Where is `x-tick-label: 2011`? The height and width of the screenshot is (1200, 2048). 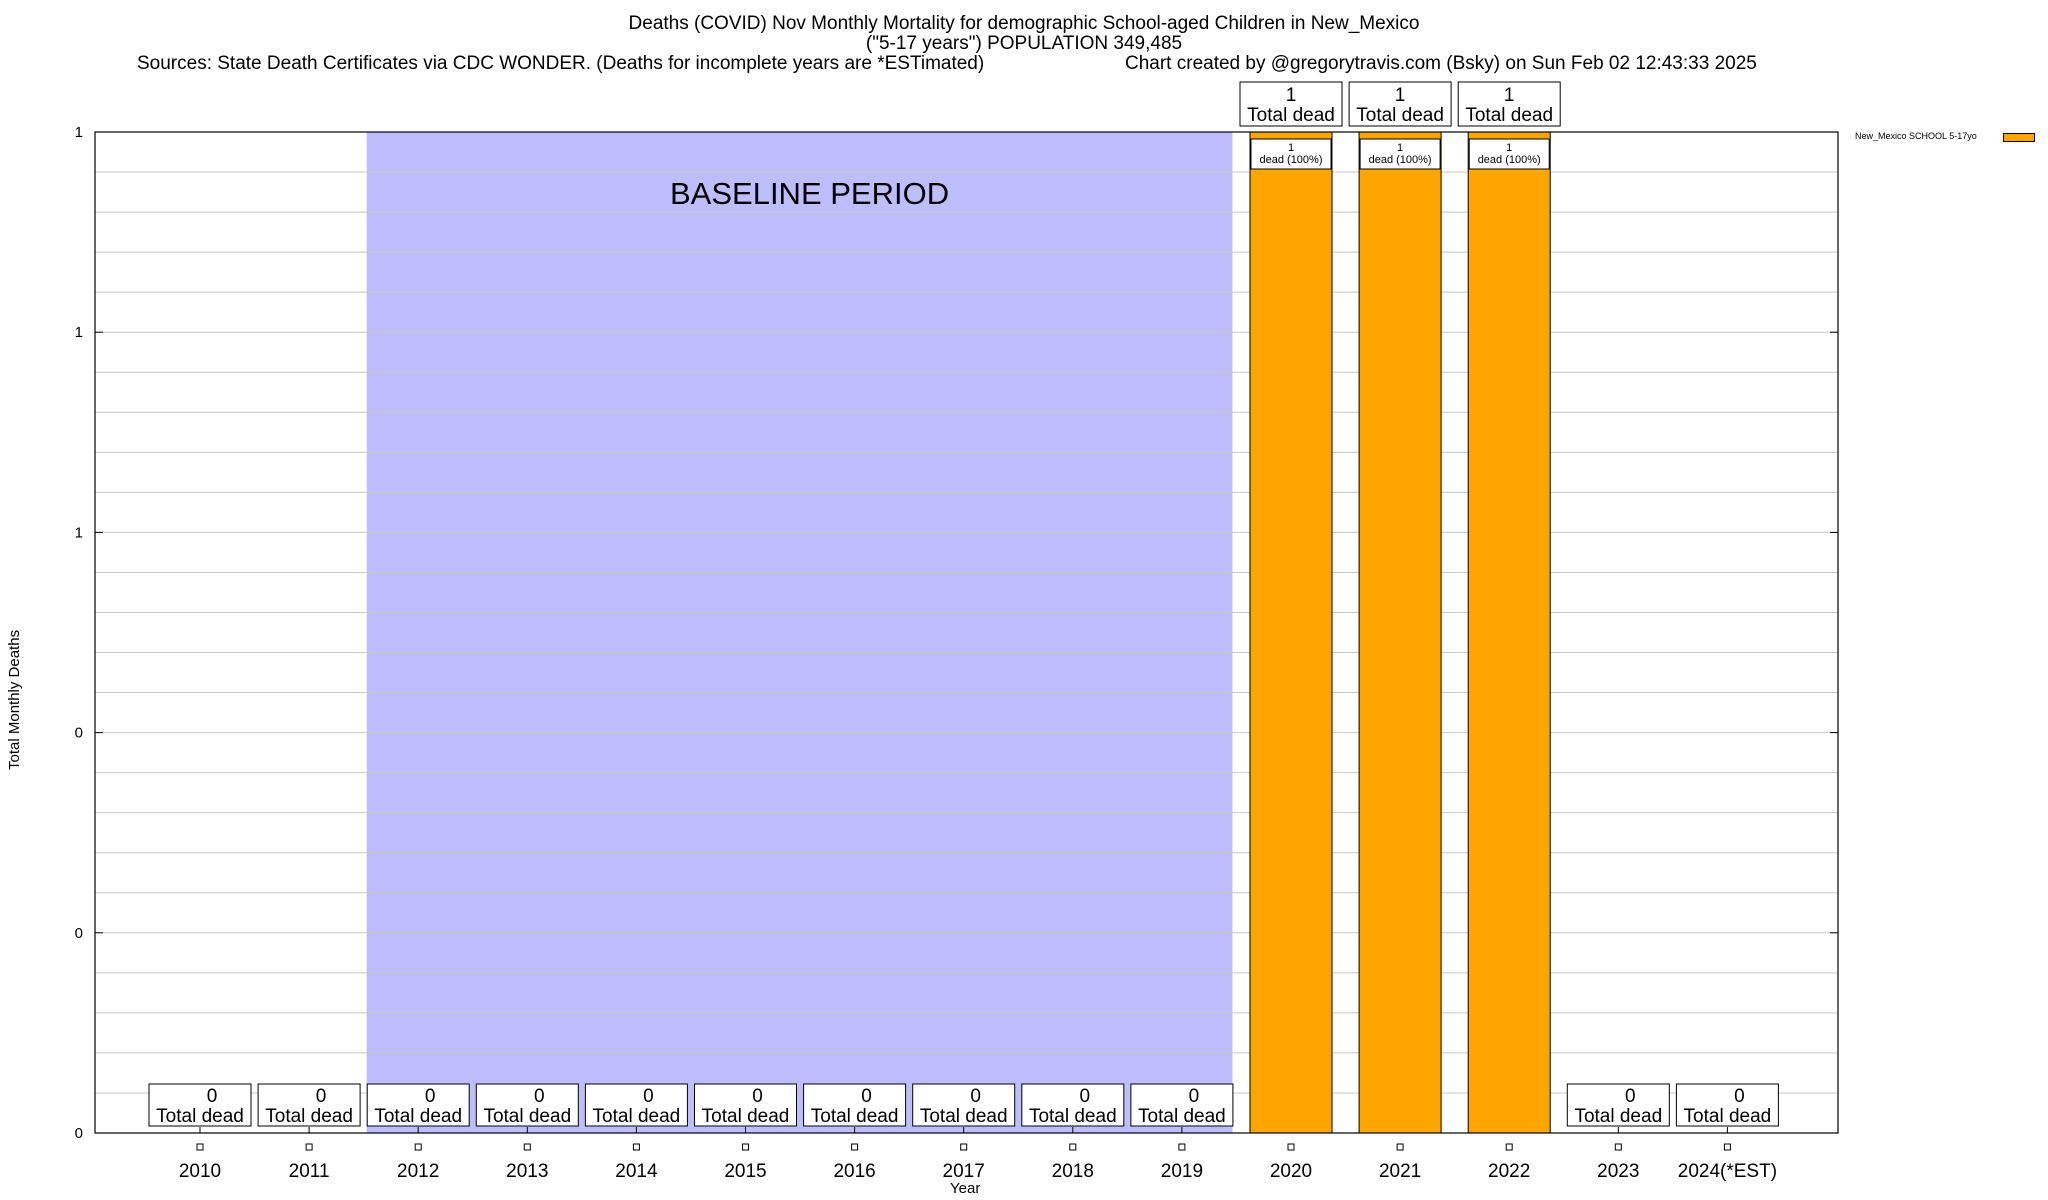
x-tick-label: 2011 is located at coordinates (309, 1171).